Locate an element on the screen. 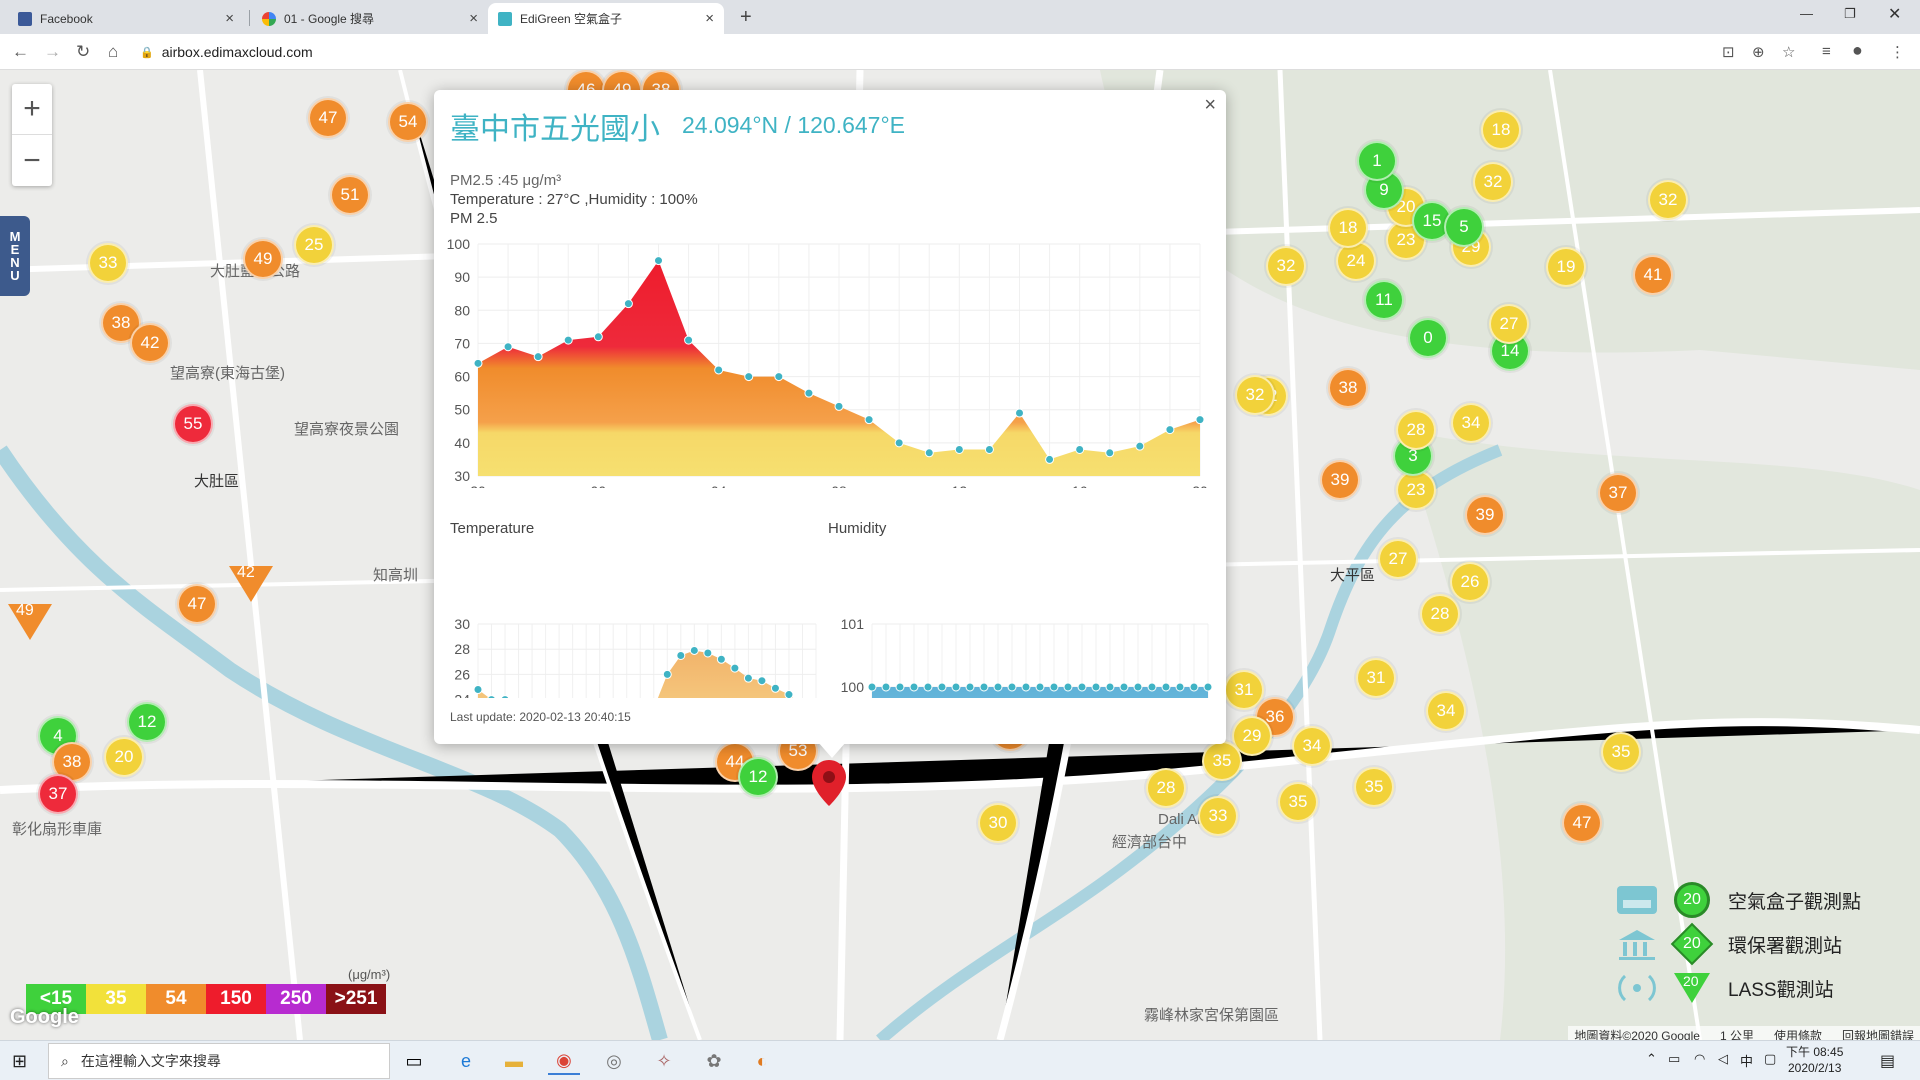 This screenshot has width=1920, height=1080. terms-link: 使用條款 is located at coordinates (1797, 1034).